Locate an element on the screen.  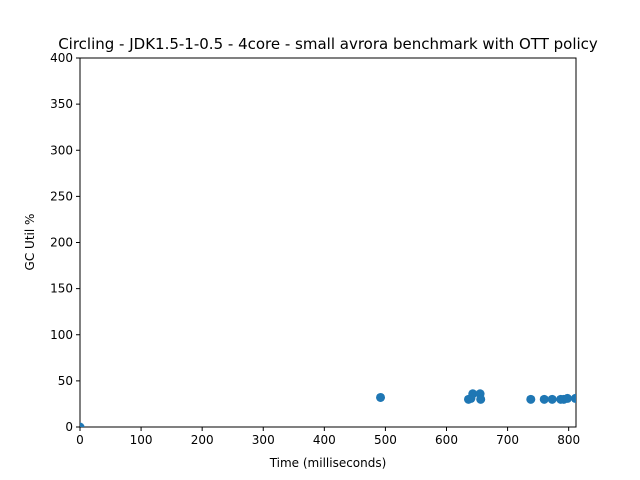
x-tick-label-600: 600 is located at coordinates (446, 440).